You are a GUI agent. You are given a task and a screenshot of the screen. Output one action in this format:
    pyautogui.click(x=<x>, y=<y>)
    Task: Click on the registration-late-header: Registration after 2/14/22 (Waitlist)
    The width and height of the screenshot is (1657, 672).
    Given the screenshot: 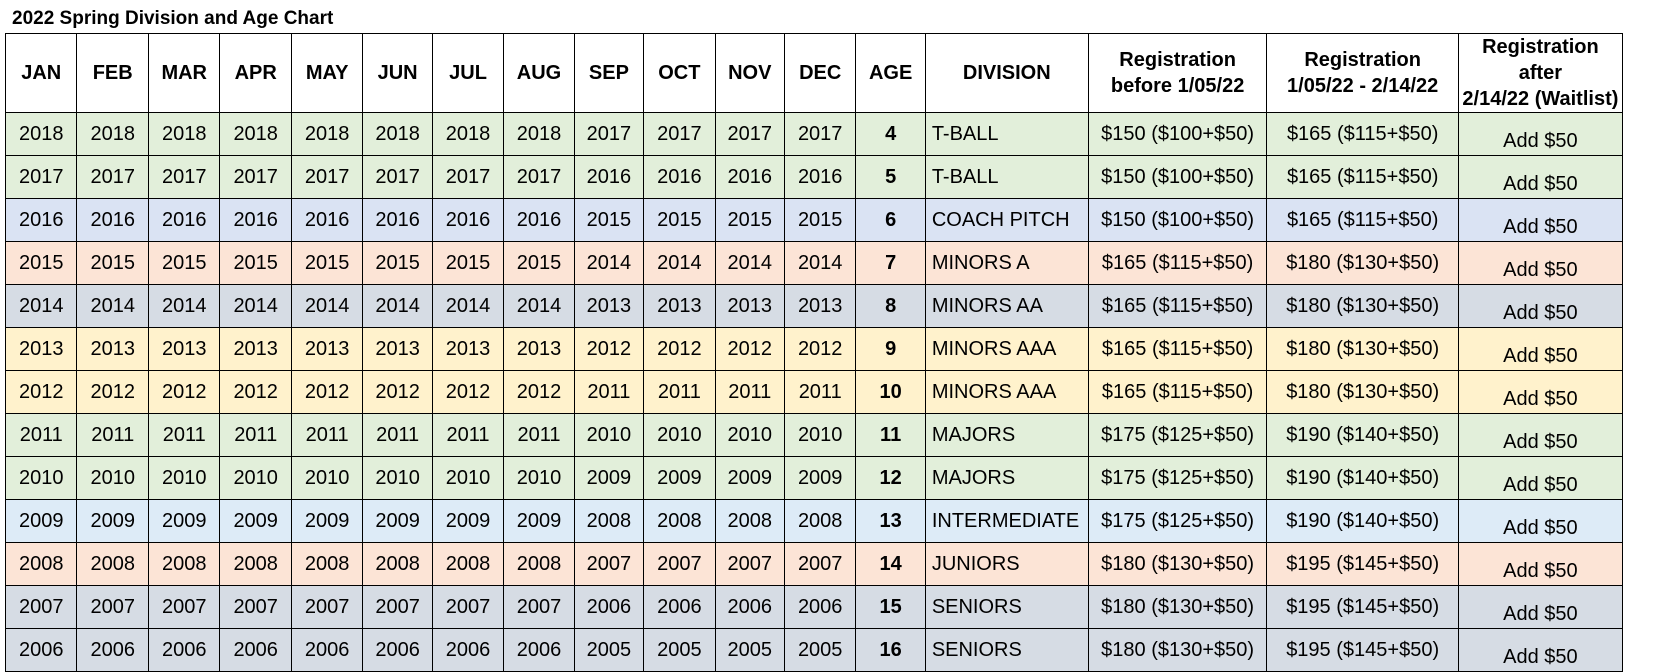 What is the action you would take?
    pyautogui.click(x=1540, y=73)
    